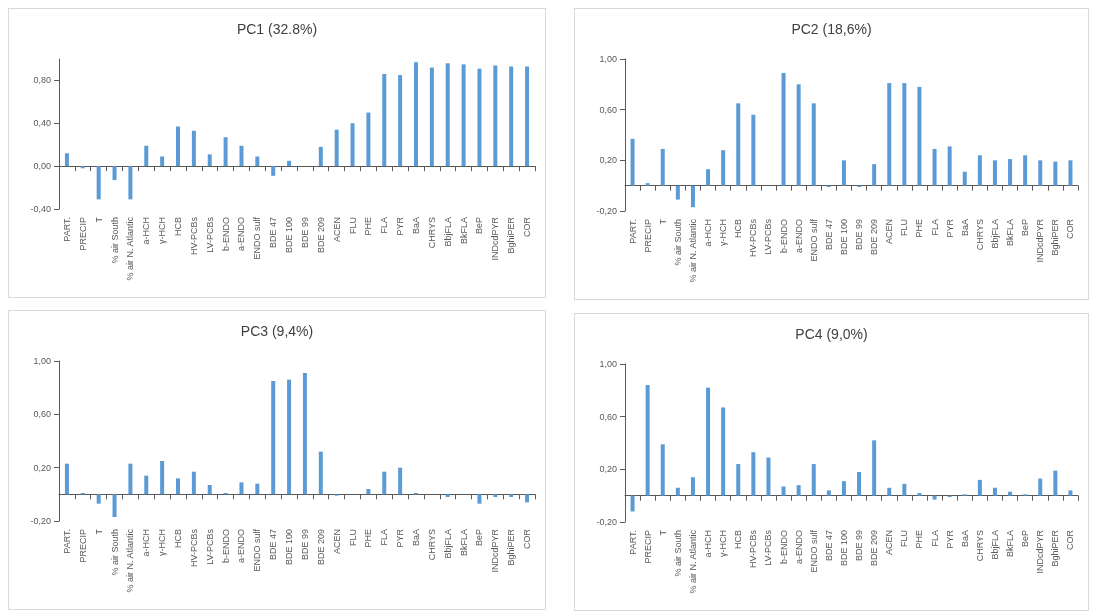  What do you see at coordinates (964, 228) in the screenshot?
I see `x-tick-label: BaA` at bounding box center [964, 228].